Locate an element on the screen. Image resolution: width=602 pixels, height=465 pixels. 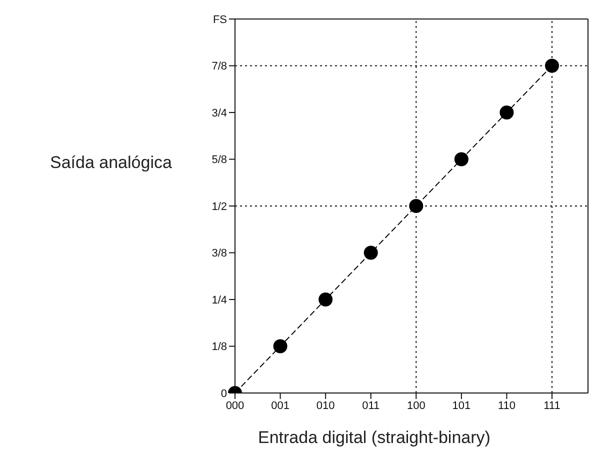
x-axis-title: Entrada digital (straight-binary) is located at coordinates (374, 438).